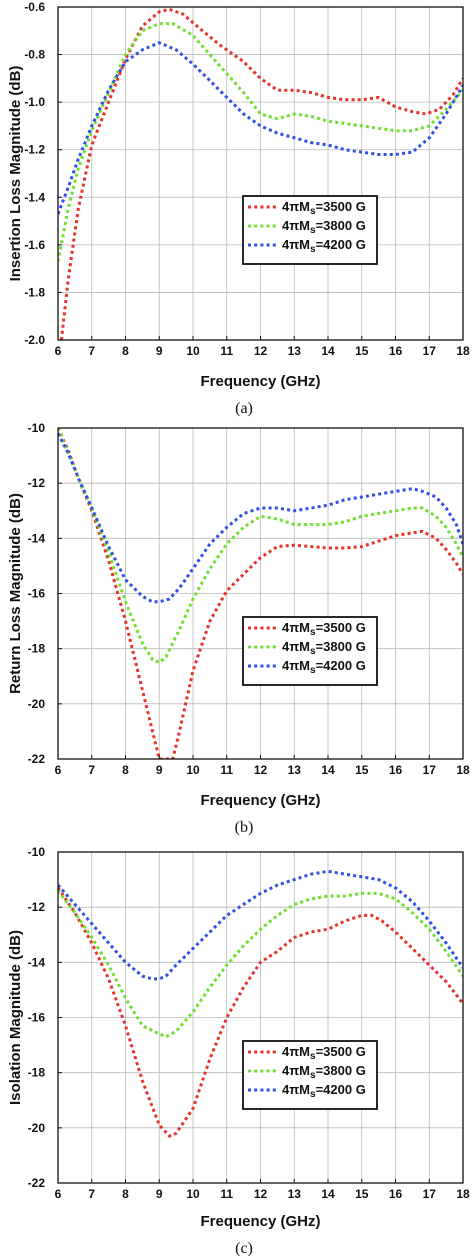 Image resolution: width=474 pixels, height=1256 pixels. I want to click on y-tick-label: -1.8, so click(34, 292).